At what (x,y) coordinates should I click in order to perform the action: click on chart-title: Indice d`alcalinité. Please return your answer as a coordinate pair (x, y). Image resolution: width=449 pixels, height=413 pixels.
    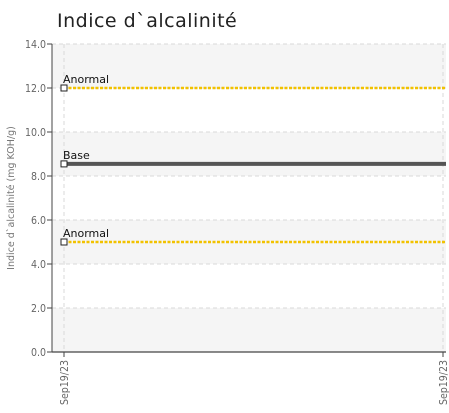
    Looking at the image, I should click on (147, 21).